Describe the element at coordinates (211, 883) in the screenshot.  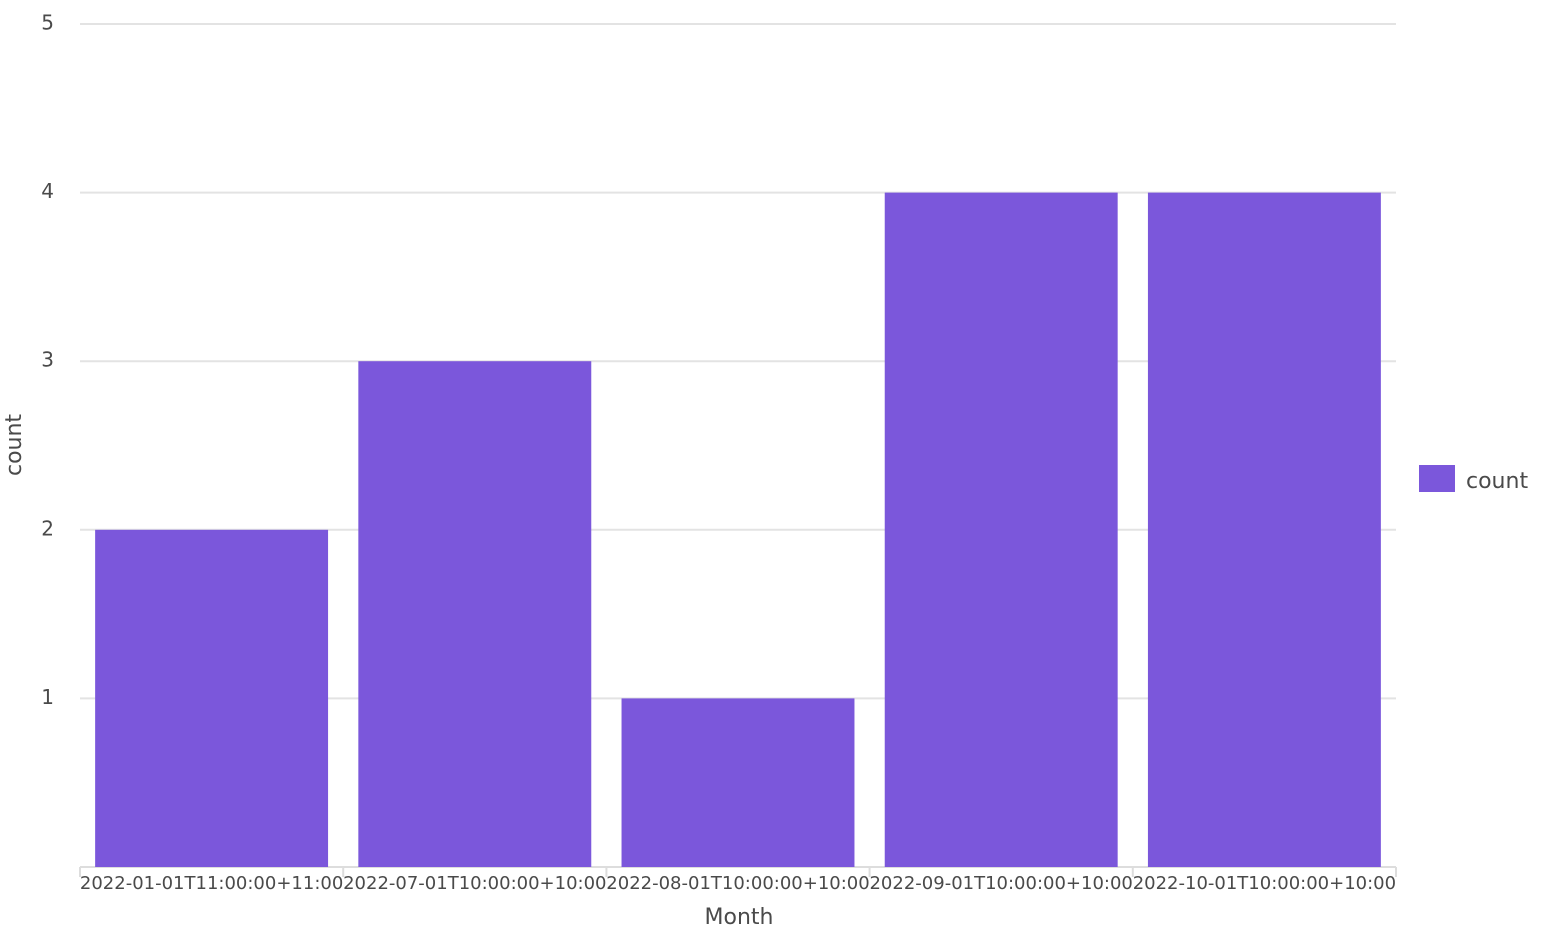
I see `x-tick-label: 2022-01-01T11:00:00+11:00` at that location.